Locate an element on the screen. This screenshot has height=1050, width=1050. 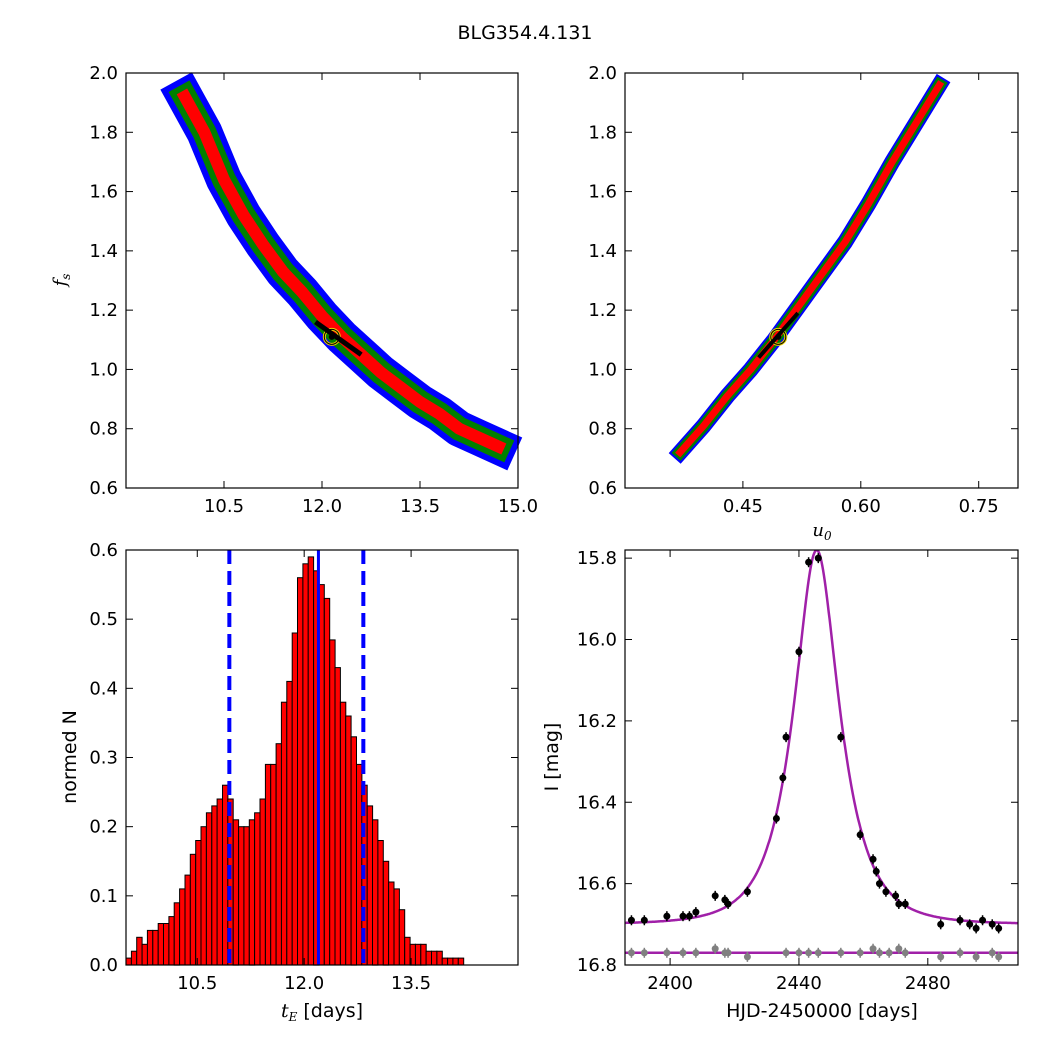
band-3sigma is located at coordinates (341, 271).